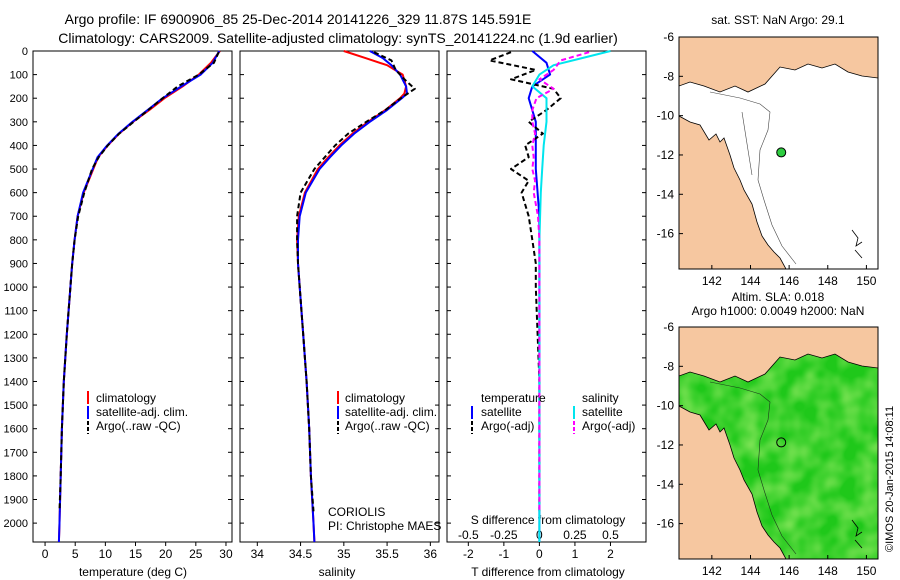 The image size is (900, 580). Describe the element at coordinates (139, 281) in the screenshot. I see `temp-argo-line` at that location.